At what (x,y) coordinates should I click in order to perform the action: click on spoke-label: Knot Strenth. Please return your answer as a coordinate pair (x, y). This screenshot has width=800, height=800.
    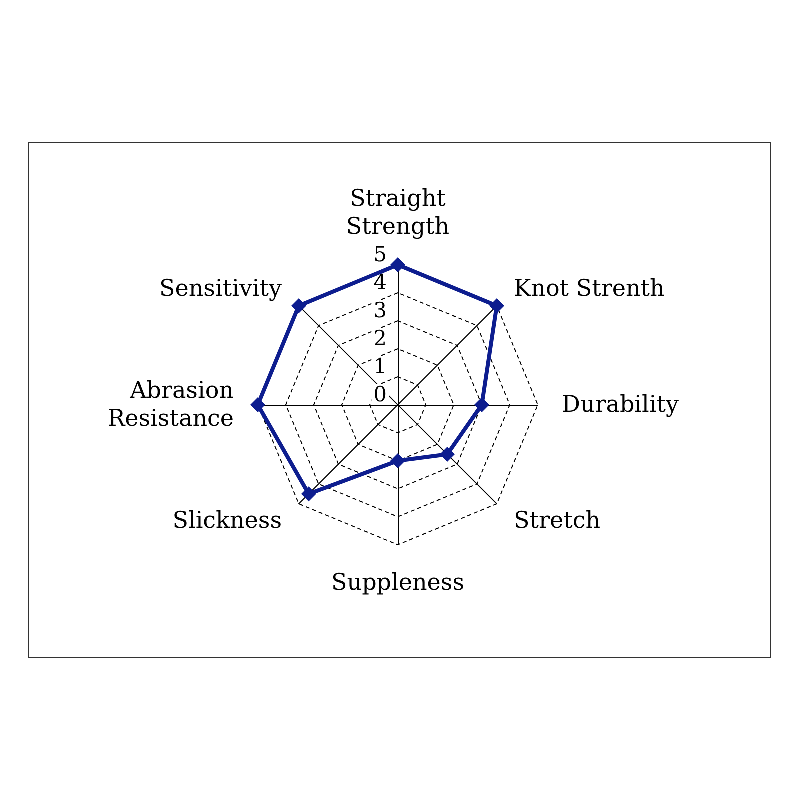
    Looking at the image, I should click on (590, 289).